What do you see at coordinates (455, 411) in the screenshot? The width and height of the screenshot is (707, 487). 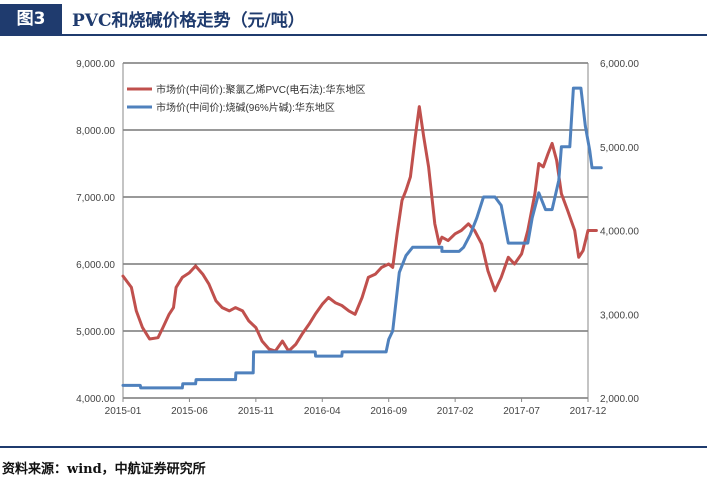 I see `x-tick-label: 2017-02` at bounding box center [455, 411].